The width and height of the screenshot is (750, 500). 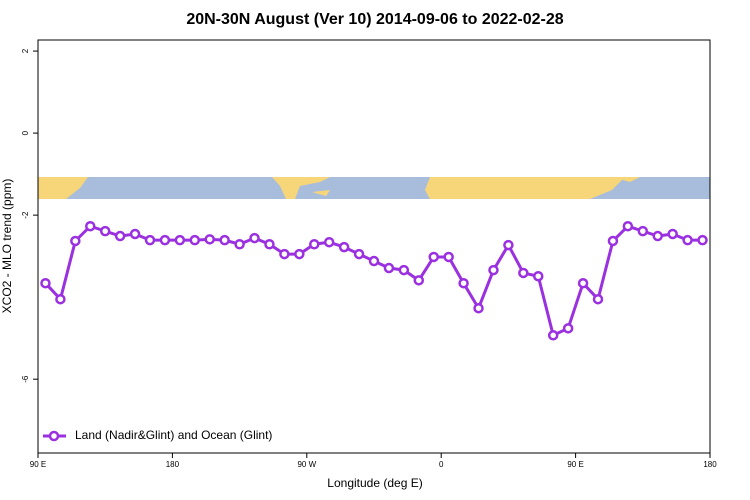 What do you see at coordinates (25, 379) in the screenshot?
I see `y-tick-label: -6` at bounding box center [25, 379].